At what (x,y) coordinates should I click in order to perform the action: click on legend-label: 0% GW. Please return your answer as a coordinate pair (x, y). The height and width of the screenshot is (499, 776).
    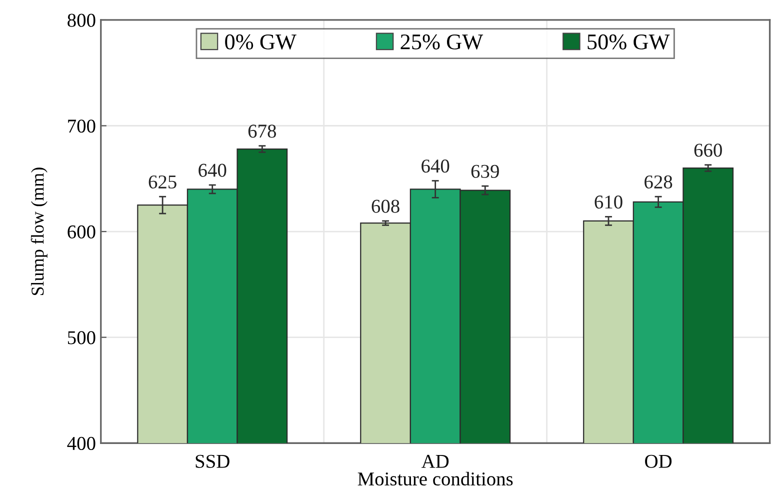
    Looking at the image, I should click on (260, 42).